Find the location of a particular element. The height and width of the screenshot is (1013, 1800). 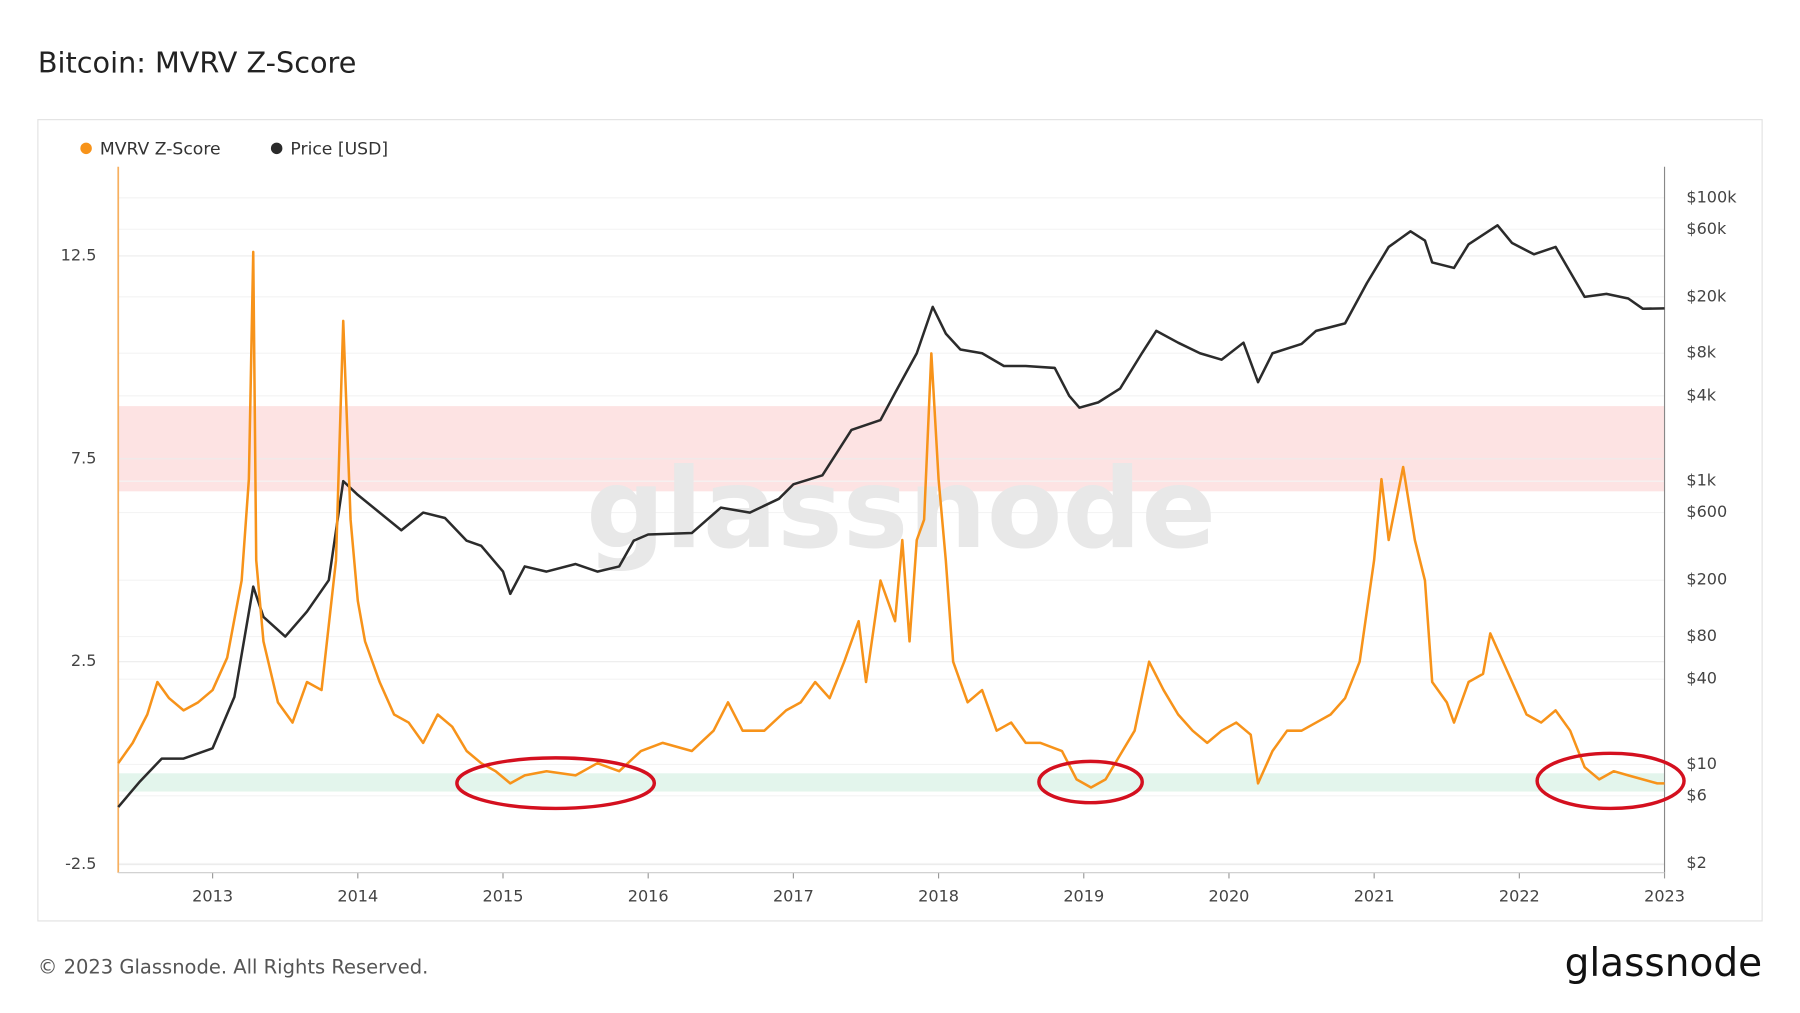

y2-tick-label: $4k is located at coordinates (1701, 394).